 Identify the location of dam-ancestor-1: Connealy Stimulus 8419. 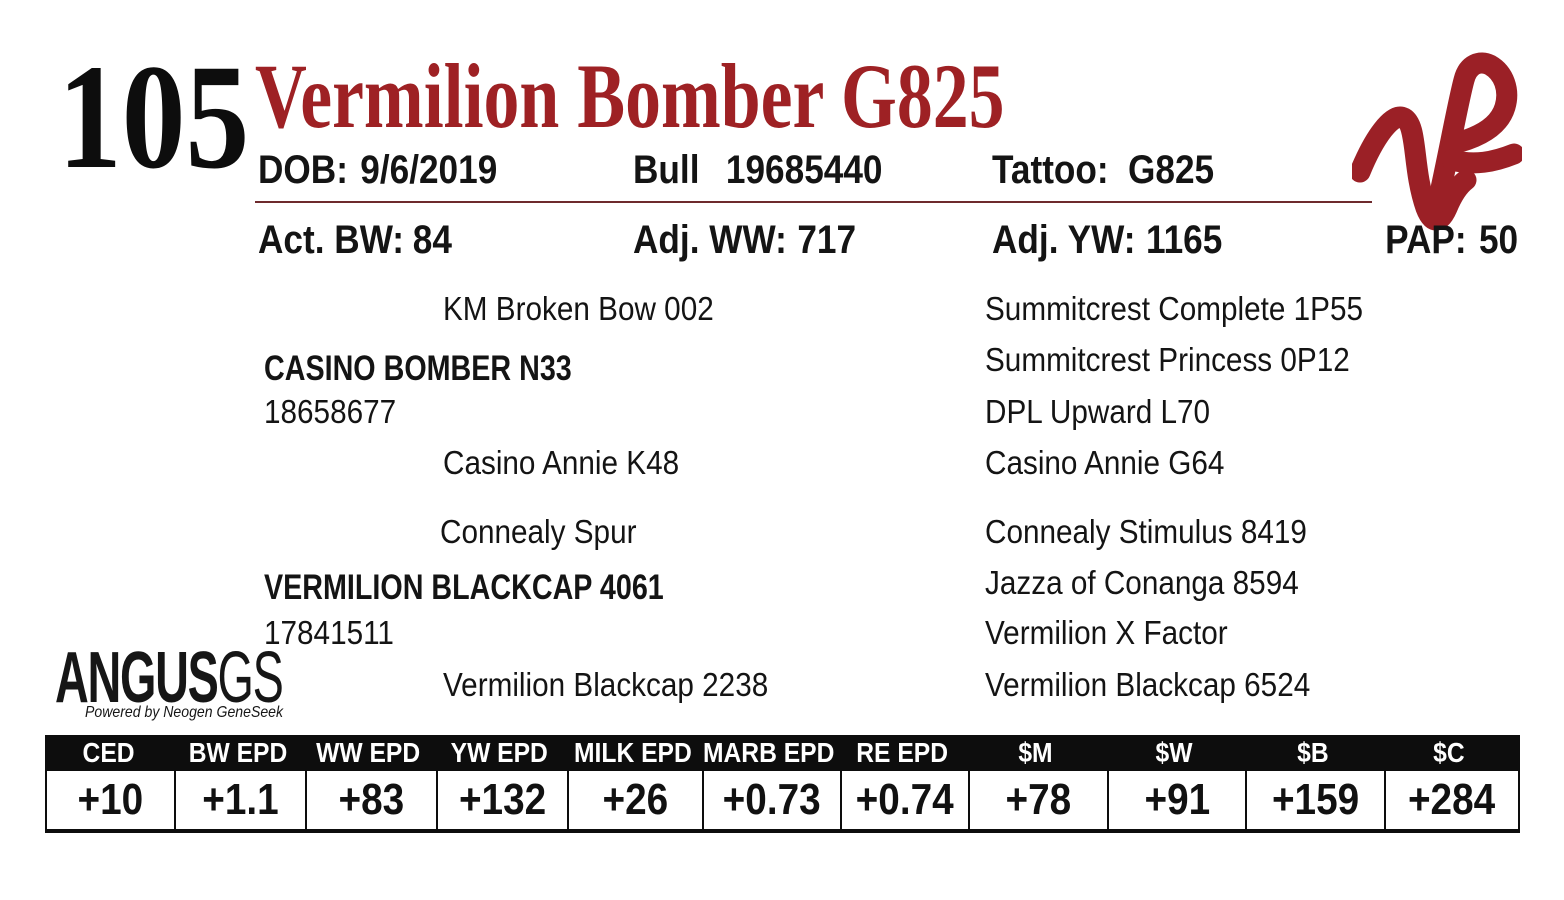
(1146, 531).